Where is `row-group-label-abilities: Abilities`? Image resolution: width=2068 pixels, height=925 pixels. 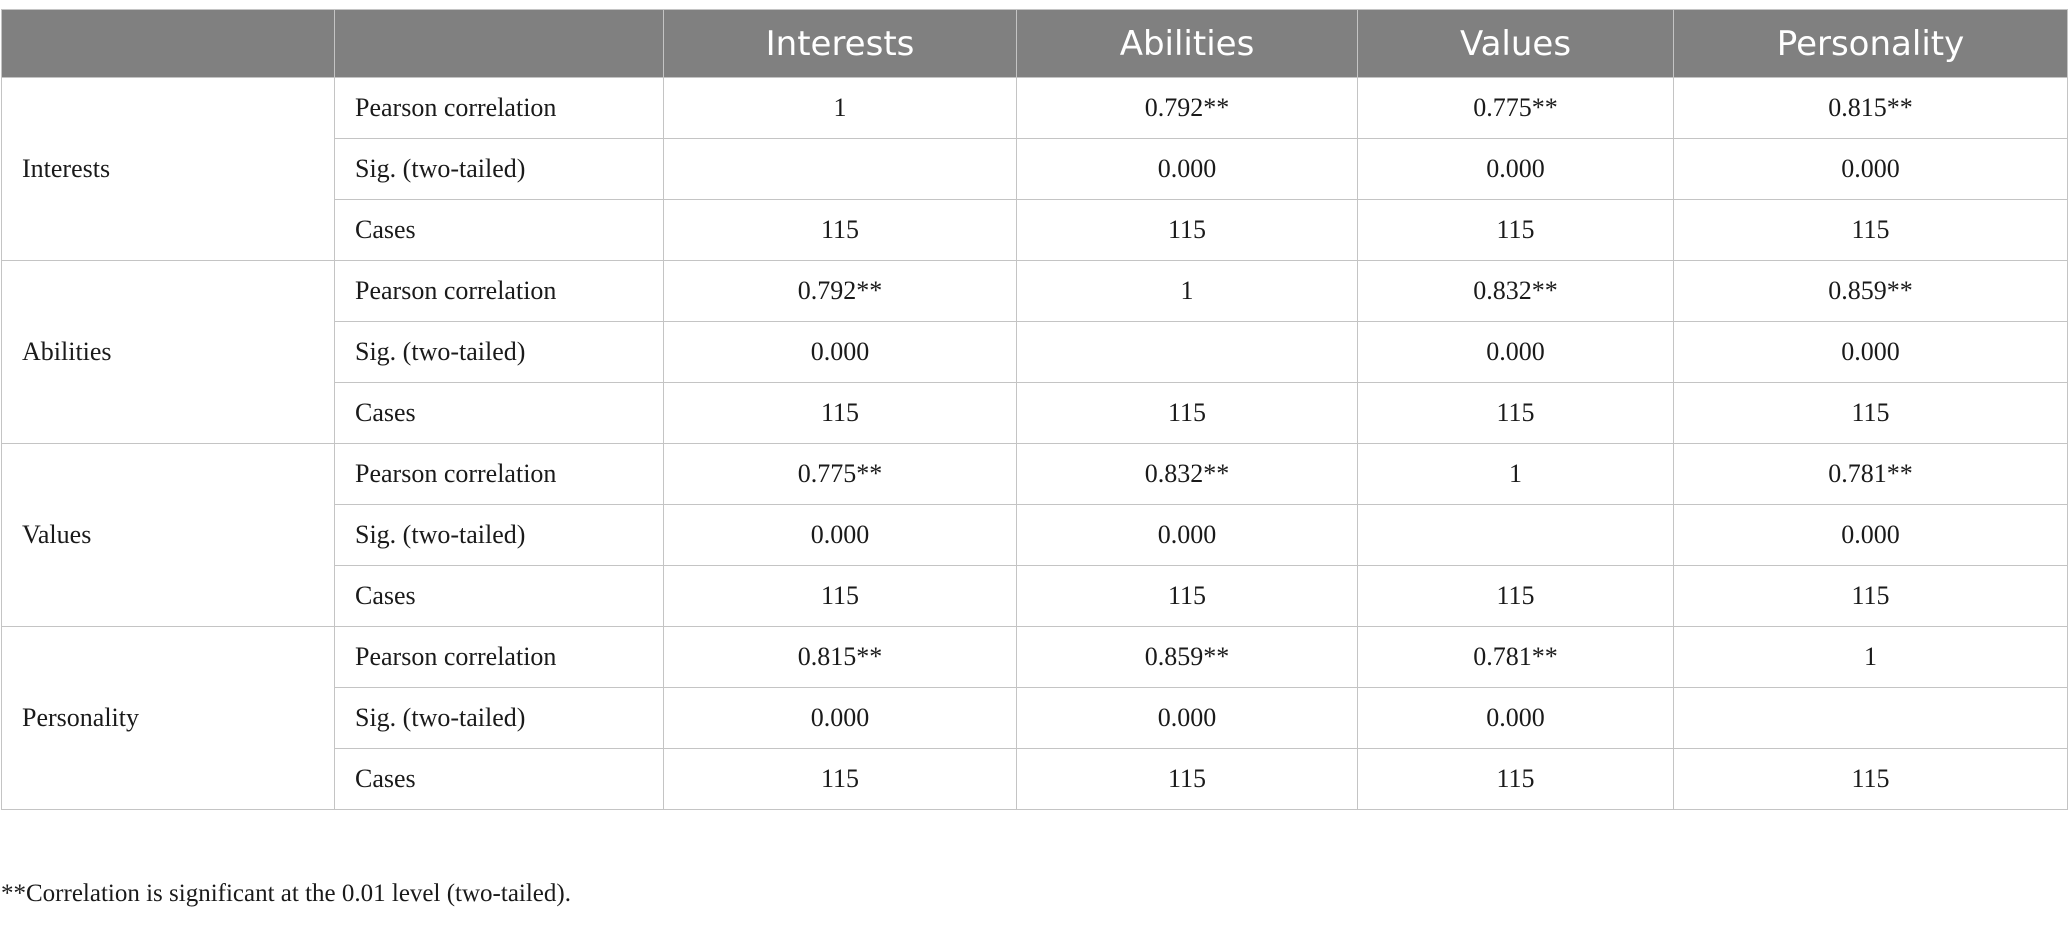 row-group-label-abilities: Abilities is located at coordinates (168, 352).